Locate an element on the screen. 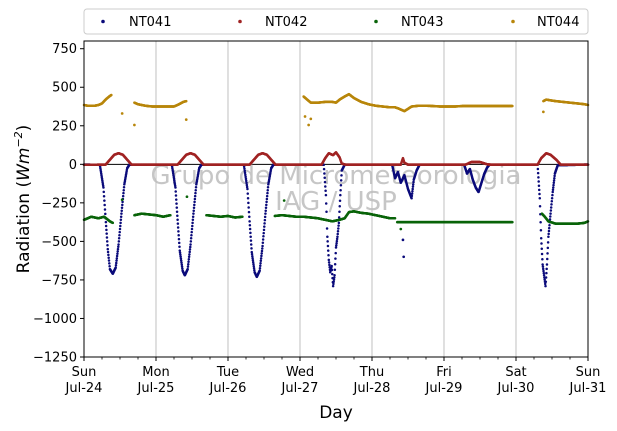 The height and width of the screenshot is (431, 617). legend-label-nt041: NT041 is located at coordinates (150, 22).